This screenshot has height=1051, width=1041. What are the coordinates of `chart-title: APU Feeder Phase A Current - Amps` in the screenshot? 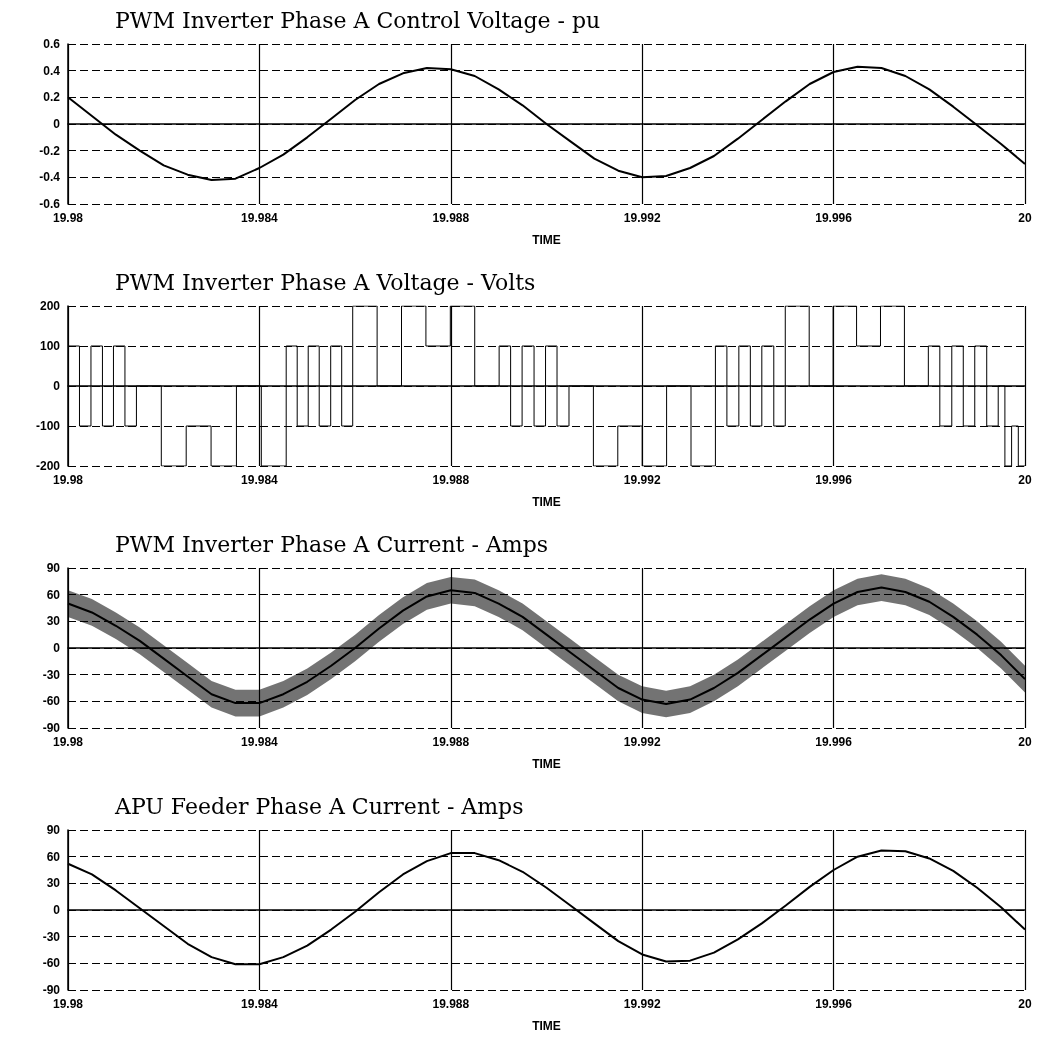 It's located at (319, 806).